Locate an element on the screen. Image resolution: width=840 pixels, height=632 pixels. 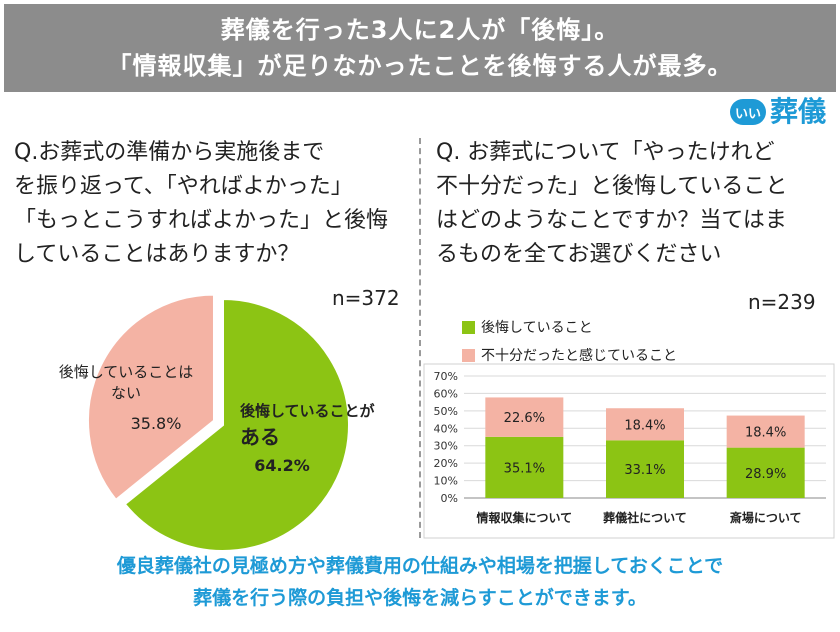
legend-item-insufficient: 不十分だったと感じていること is located at coordinates (569, 355).